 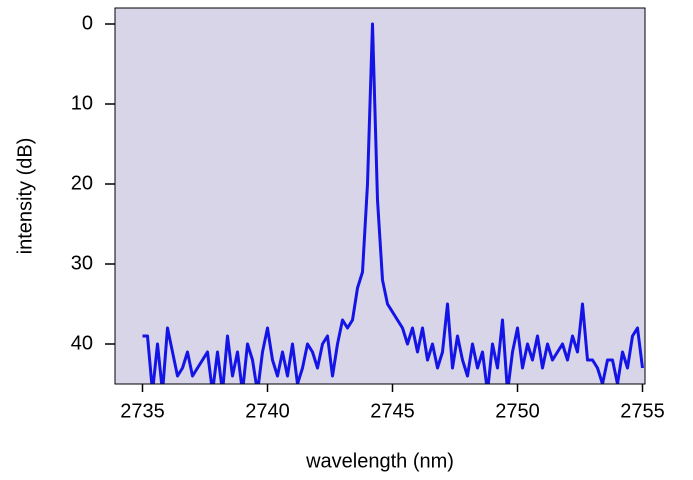 I want to click on y-tick-label: 0, so click(x=87, y=23).